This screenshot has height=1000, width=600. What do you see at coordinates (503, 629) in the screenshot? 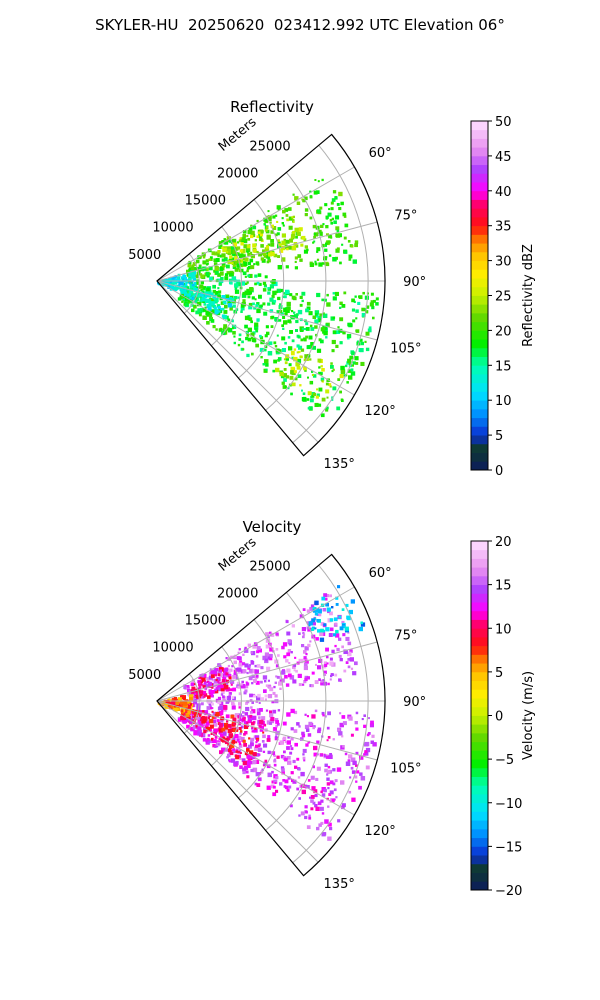
I see `colorbar-tick-label: 10` at bounding box center [503, 629].